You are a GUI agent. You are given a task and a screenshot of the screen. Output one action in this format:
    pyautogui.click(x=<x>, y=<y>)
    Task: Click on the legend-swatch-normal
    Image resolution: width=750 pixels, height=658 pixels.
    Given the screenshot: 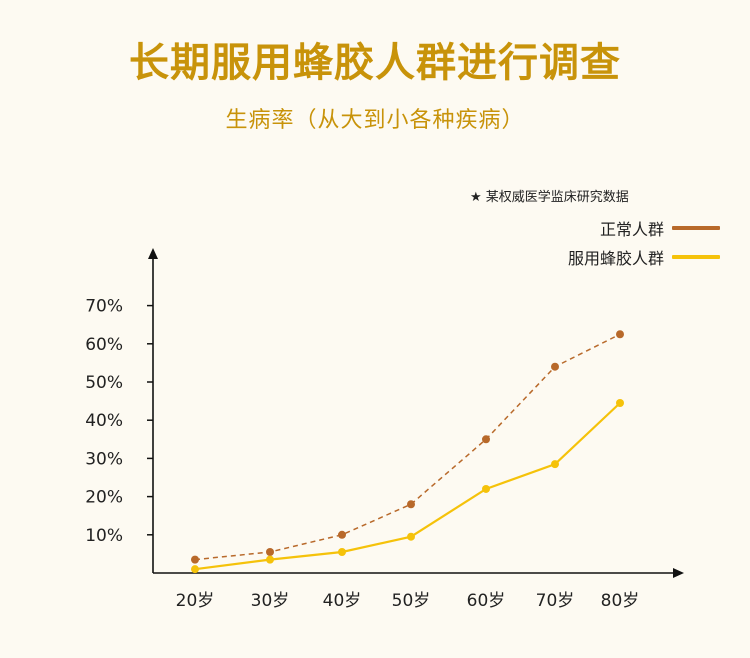 What is the action you would take?
    pyautogui.click(x=696, y=228)
    